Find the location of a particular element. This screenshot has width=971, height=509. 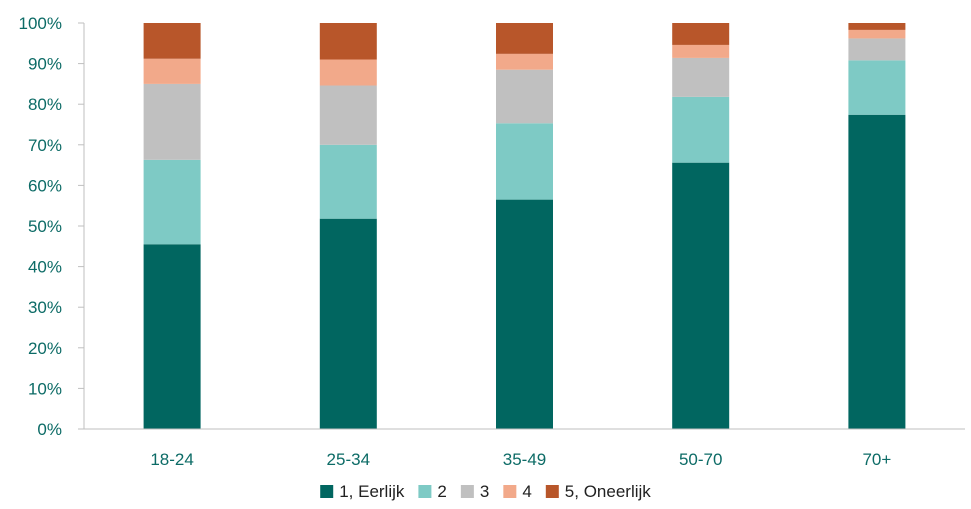

x-tick-label: 35-49 is located at coordinates (524, 459).